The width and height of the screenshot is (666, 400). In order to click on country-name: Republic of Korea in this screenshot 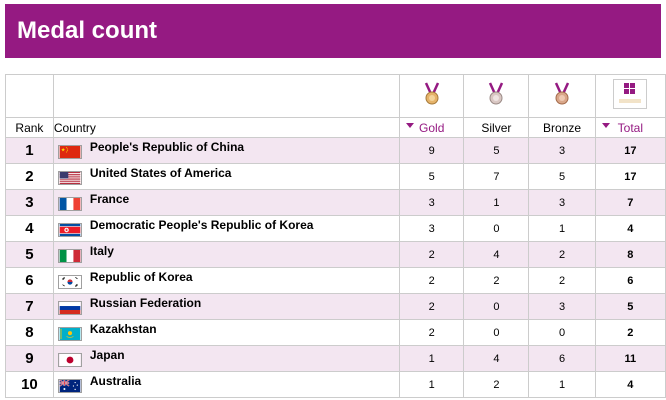, I will do `click(141, 277)`.